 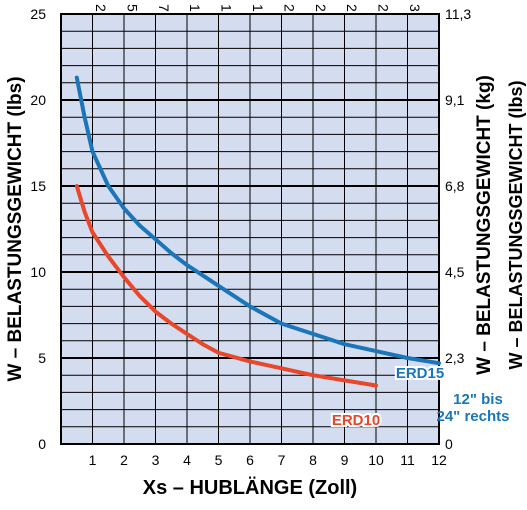 I want to click on y-axis-title-right: W – BELASTUNGSGEWICHT (kg), so click(x=484, y=225).